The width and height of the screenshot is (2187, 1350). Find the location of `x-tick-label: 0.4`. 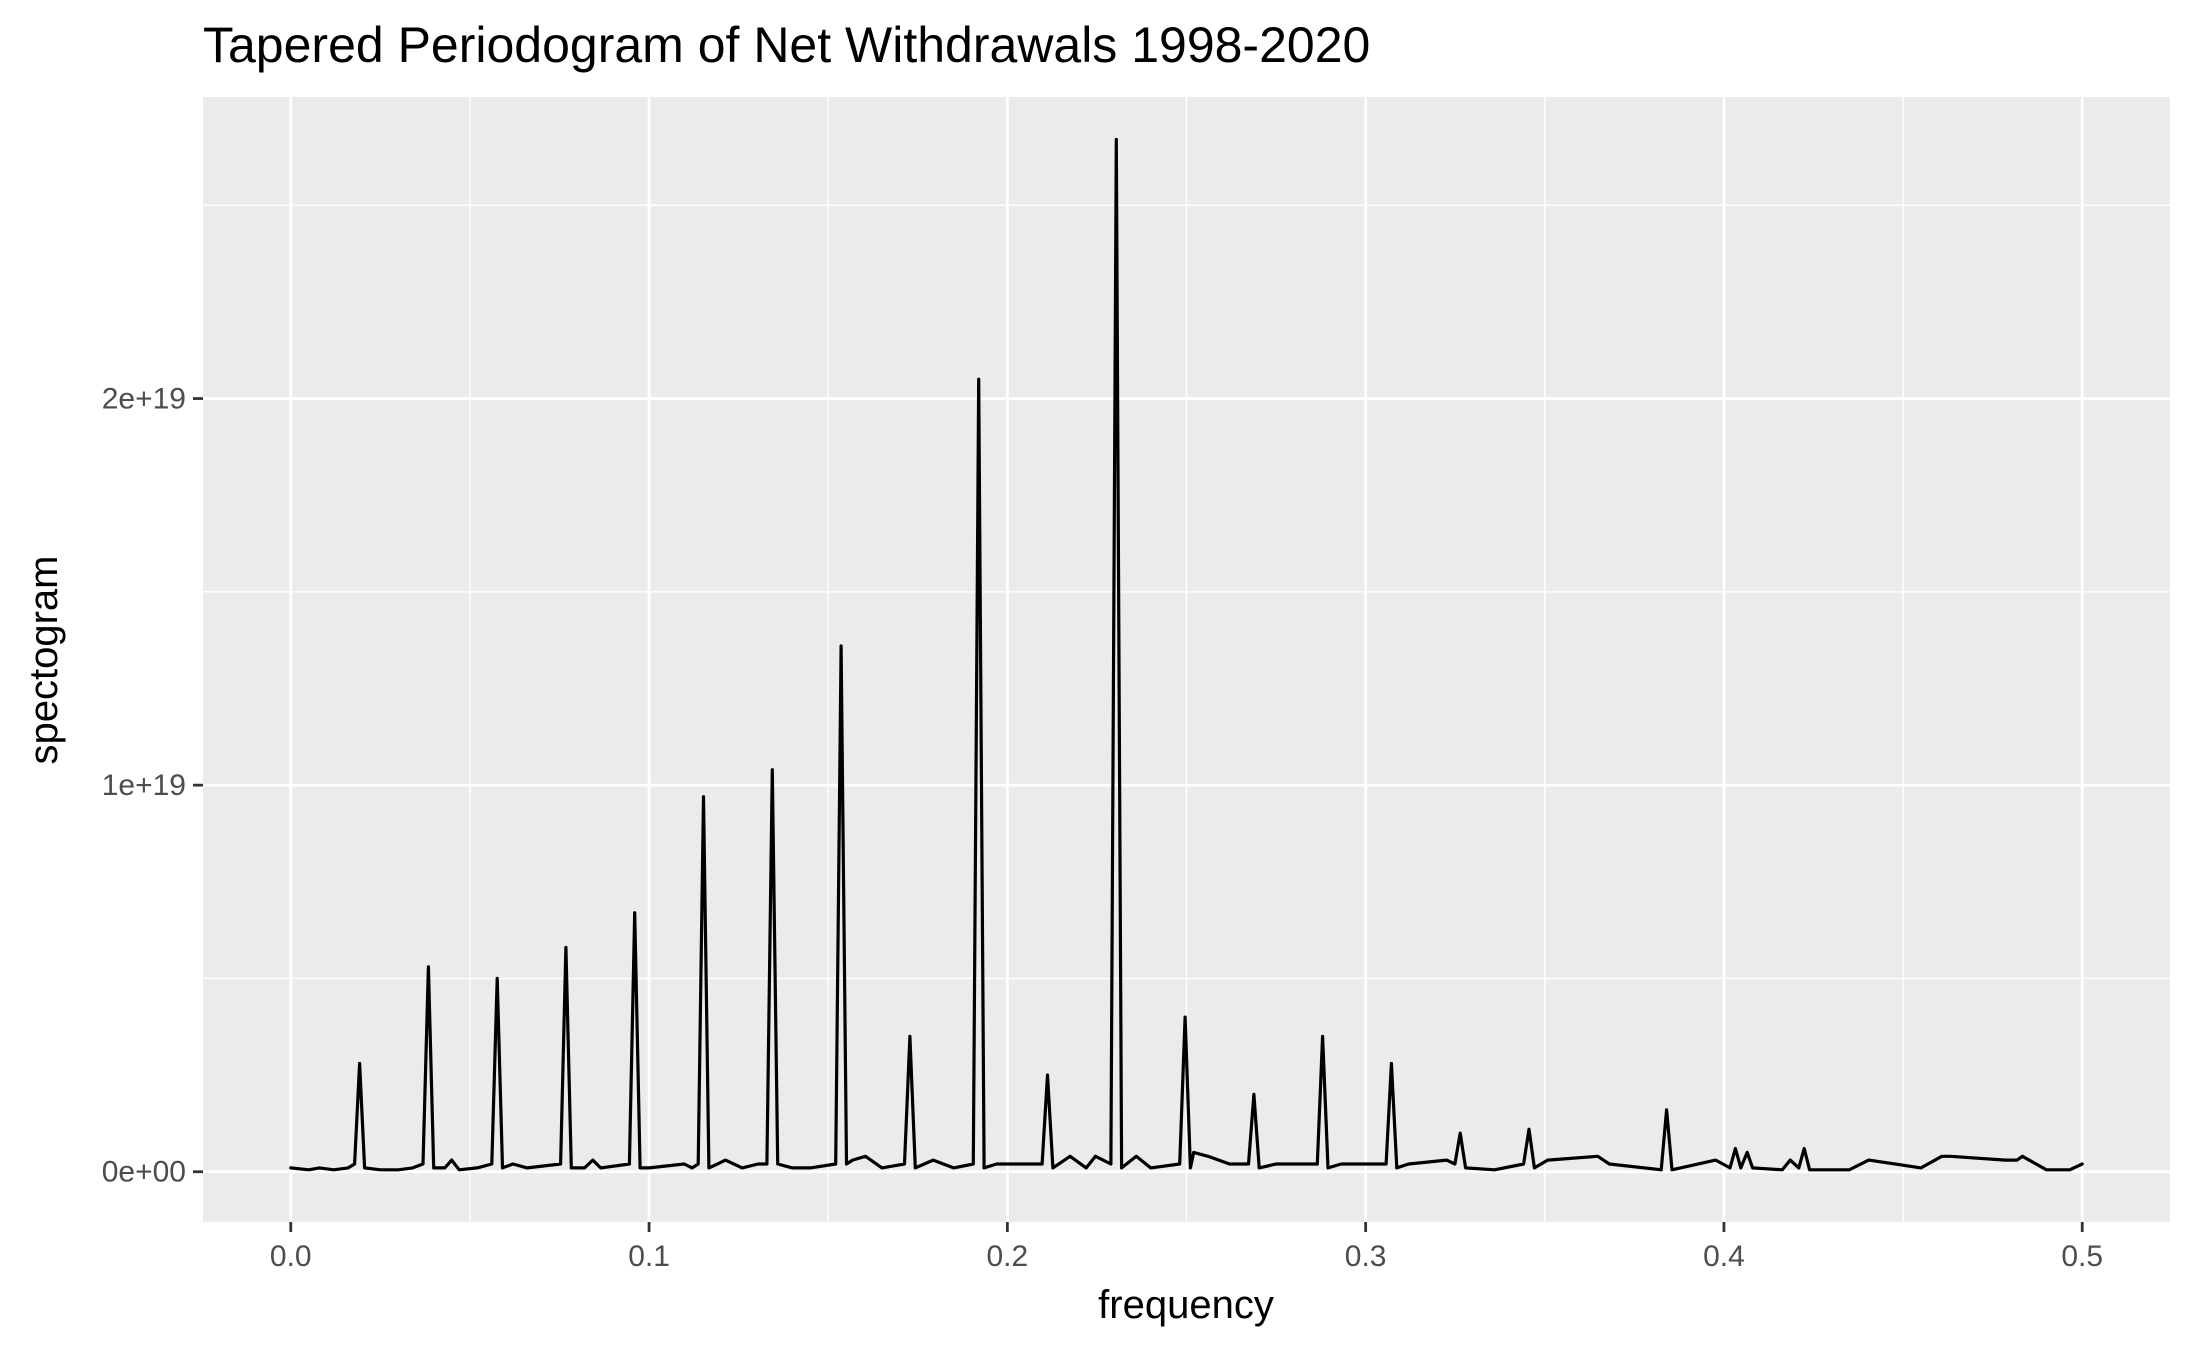

x-tick-label: 0.4 is located at coordinates (1724, 1256).